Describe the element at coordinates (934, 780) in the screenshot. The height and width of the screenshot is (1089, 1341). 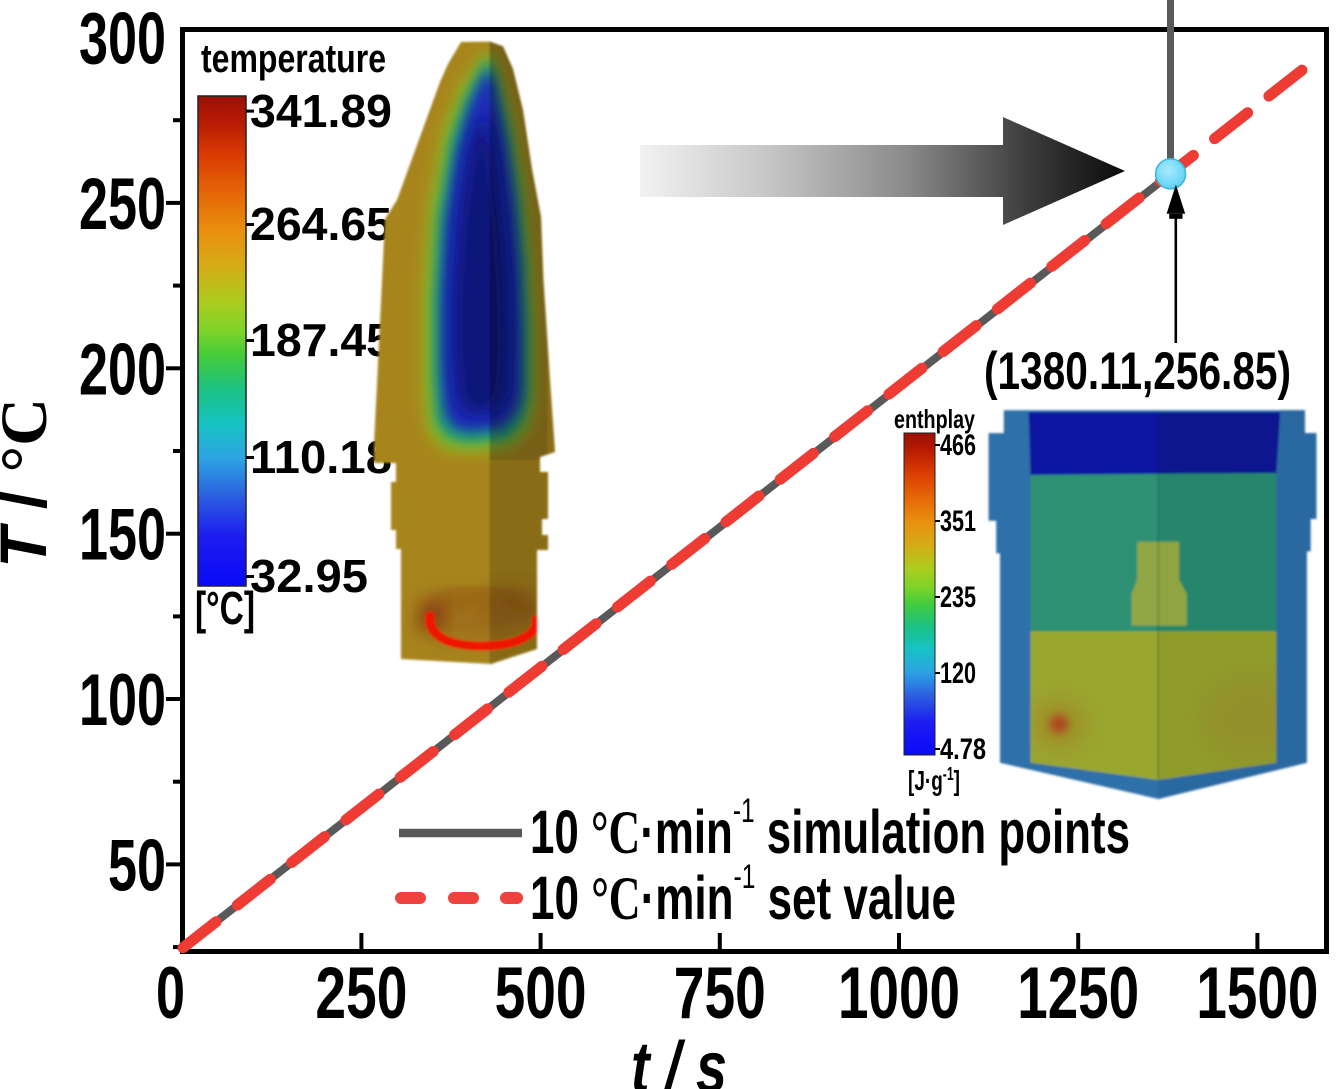
I see `svg-text: [J·g-1]` at that location.